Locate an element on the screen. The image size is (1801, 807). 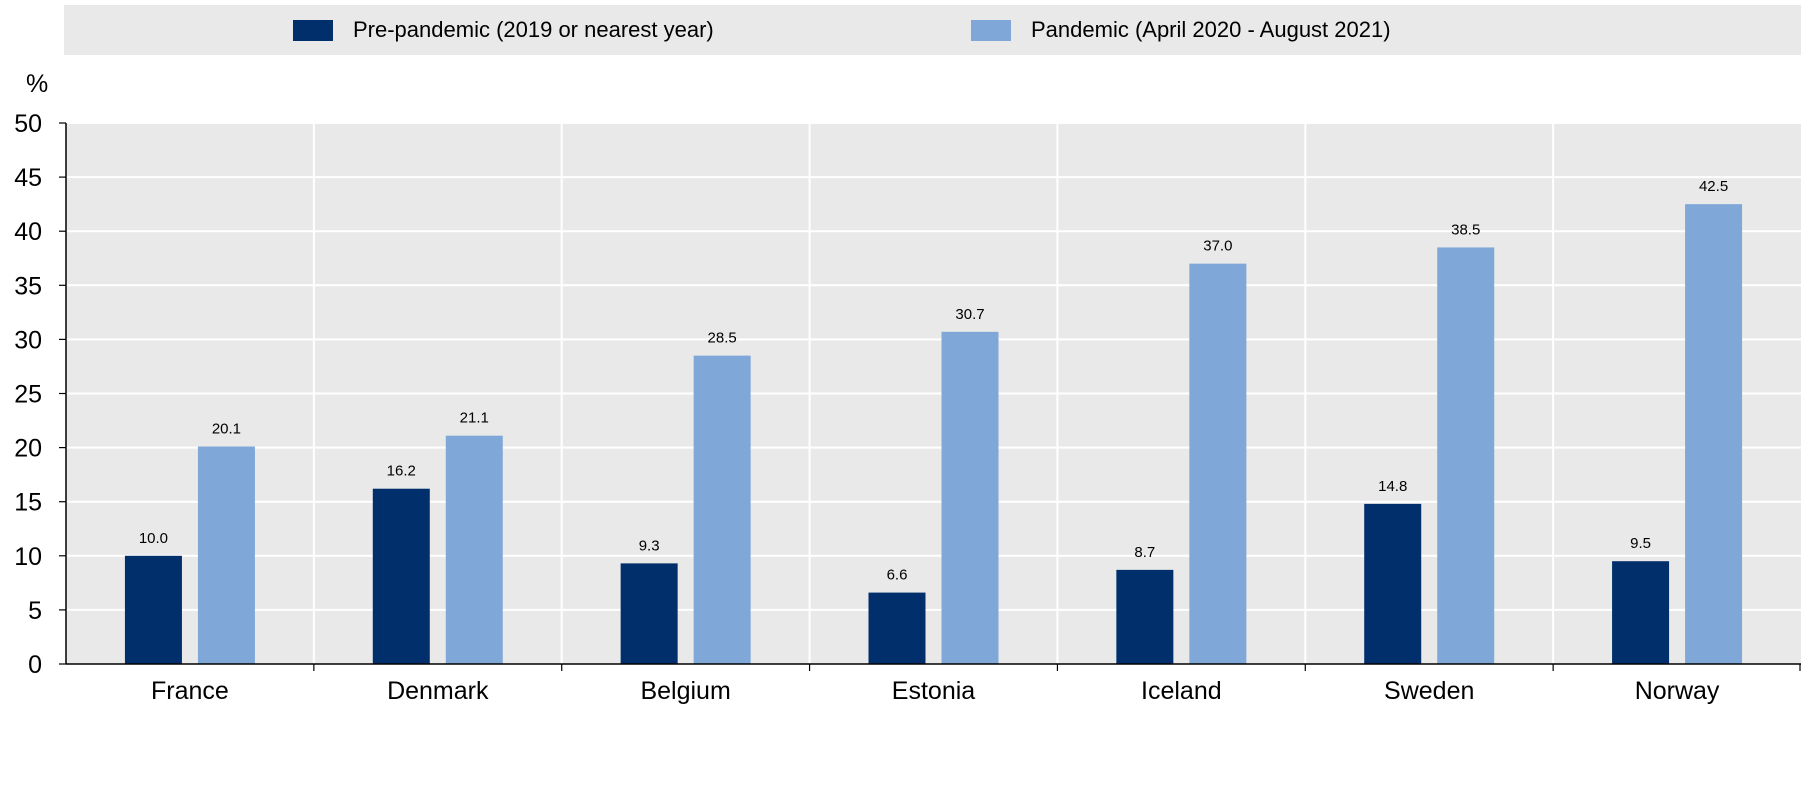
y-tick-label: 15 is located at coordinates (28, 503).